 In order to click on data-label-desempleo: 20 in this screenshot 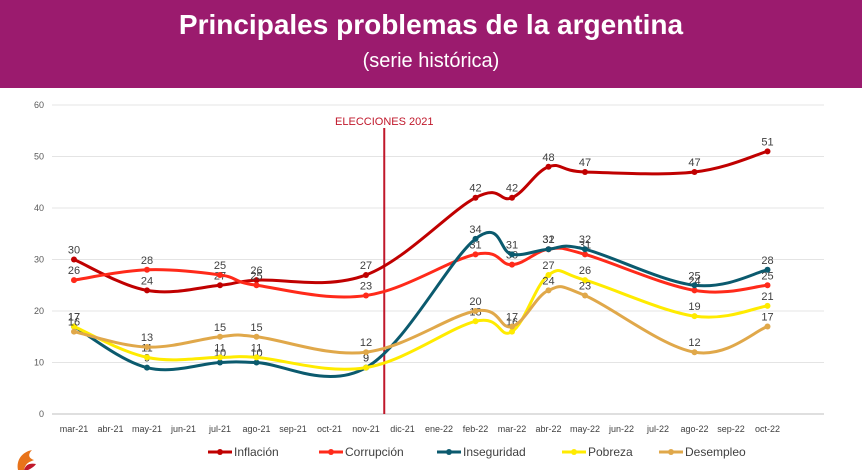, I will do `click(475, 302)`.